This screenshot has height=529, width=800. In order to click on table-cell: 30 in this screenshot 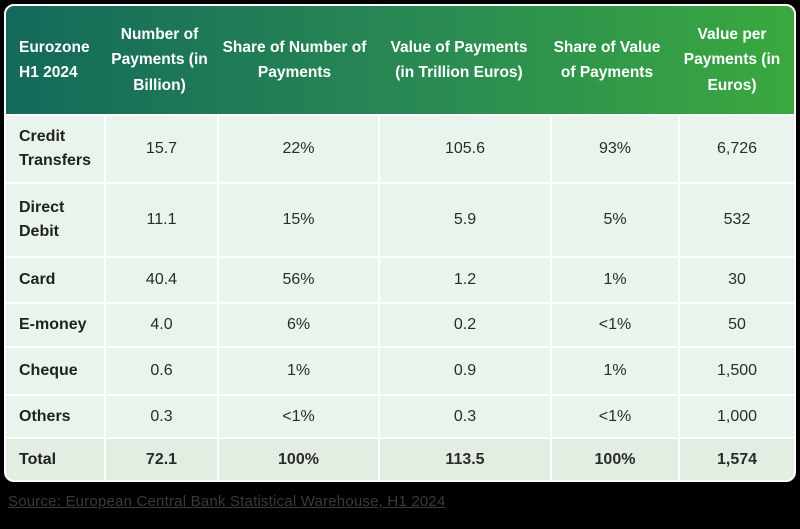, I will do `click(737, 280)`.